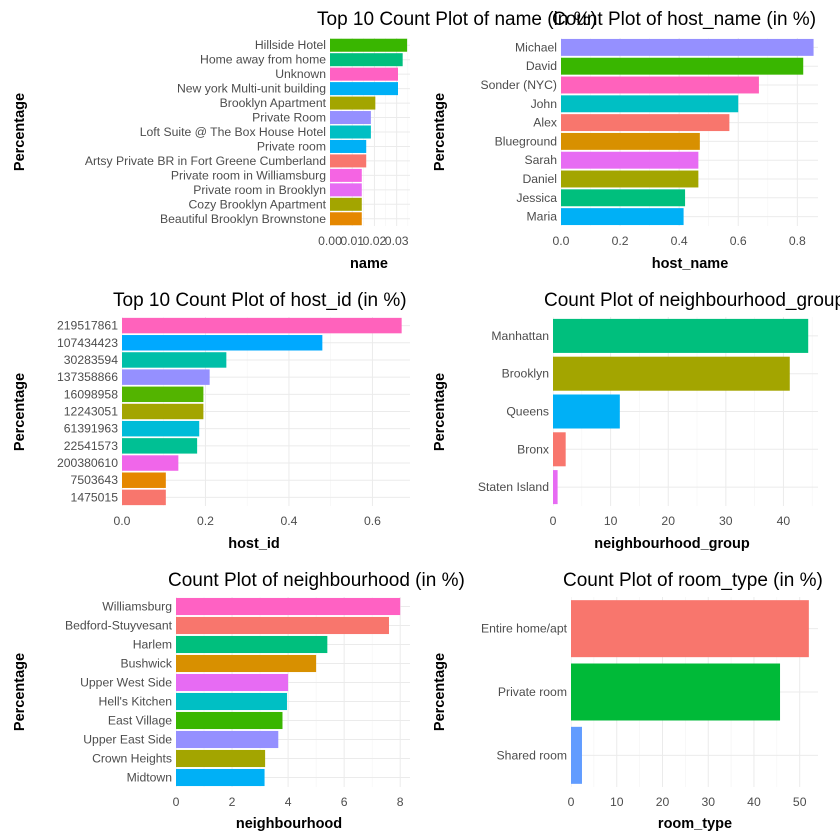 This screenshot has width=840, height=840. I want to click on y-tick-label: Blueground, so click(526, 141).